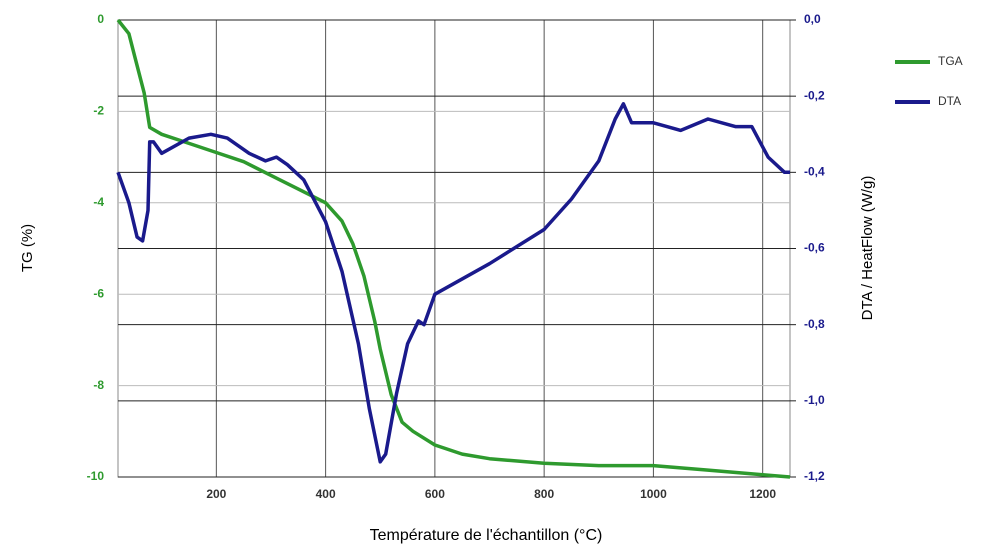 The height and width of the screenshot is (553, 987). What do you see at coordinates (98, 202) in the screenshot?
I see `y-tick-label: -4` at bounding box center [98, 202].